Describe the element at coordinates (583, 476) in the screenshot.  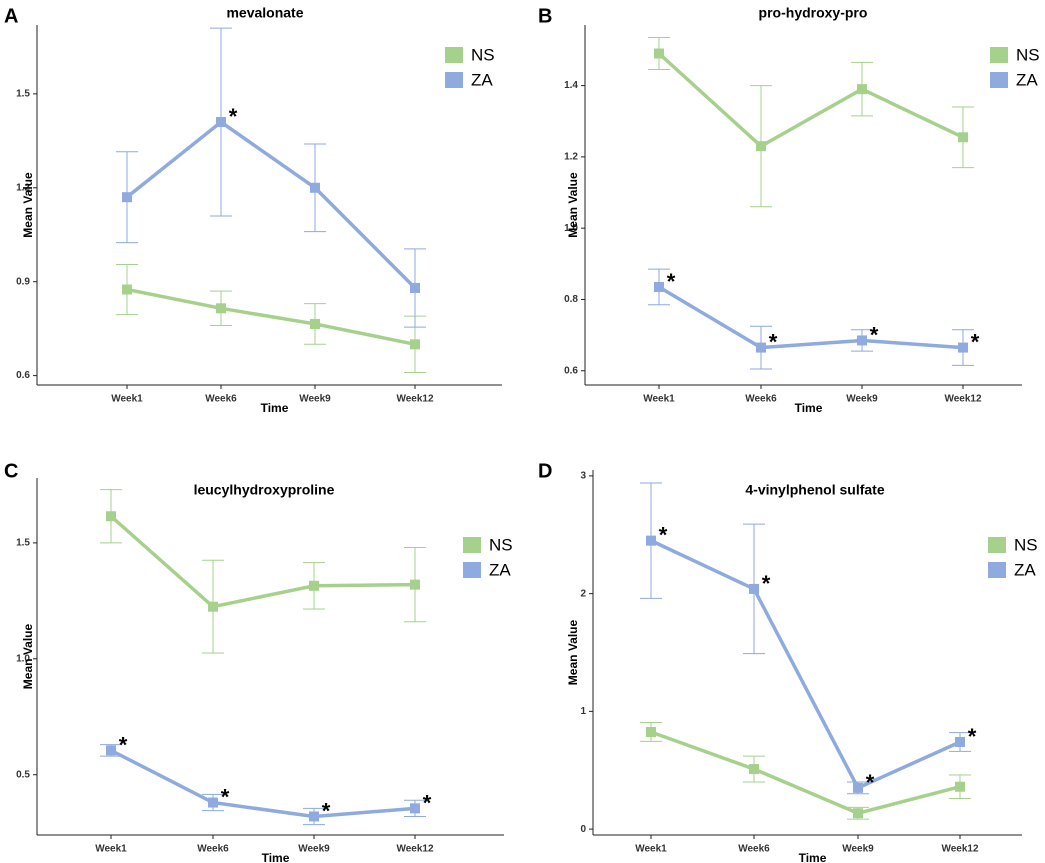
I see `y-tick-label: 3` at that location.